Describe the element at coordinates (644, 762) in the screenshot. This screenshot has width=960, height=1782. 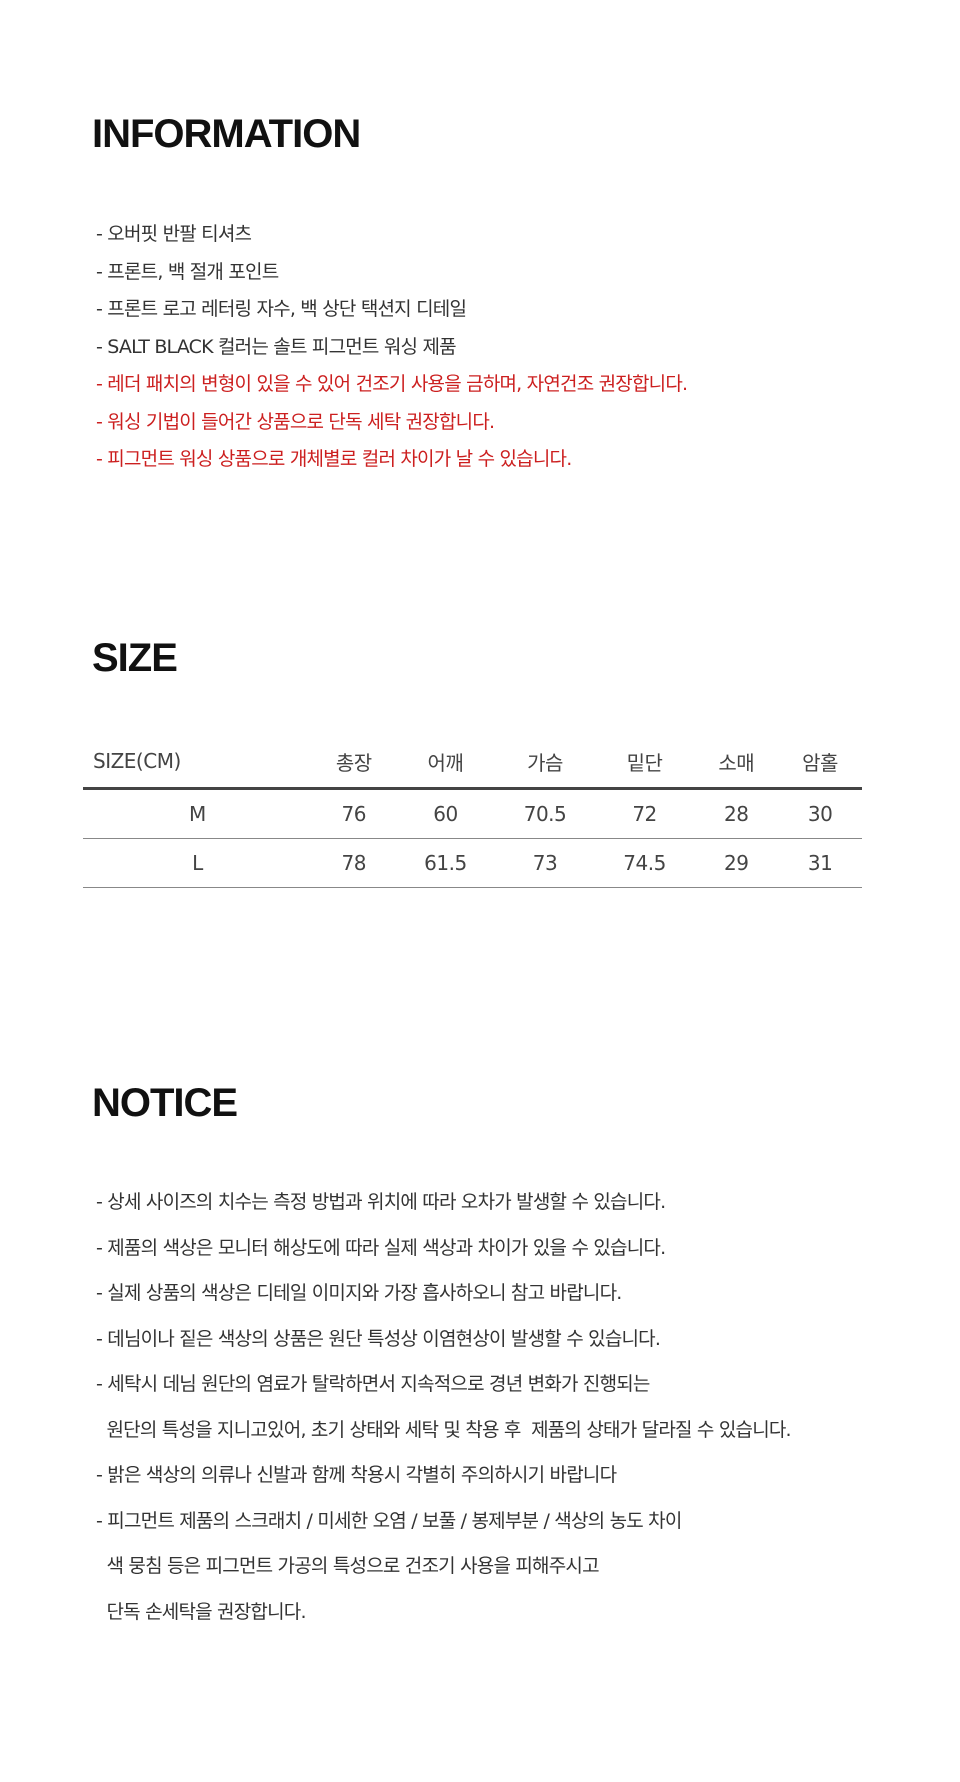
I see `column-header: 밑단` at that location.